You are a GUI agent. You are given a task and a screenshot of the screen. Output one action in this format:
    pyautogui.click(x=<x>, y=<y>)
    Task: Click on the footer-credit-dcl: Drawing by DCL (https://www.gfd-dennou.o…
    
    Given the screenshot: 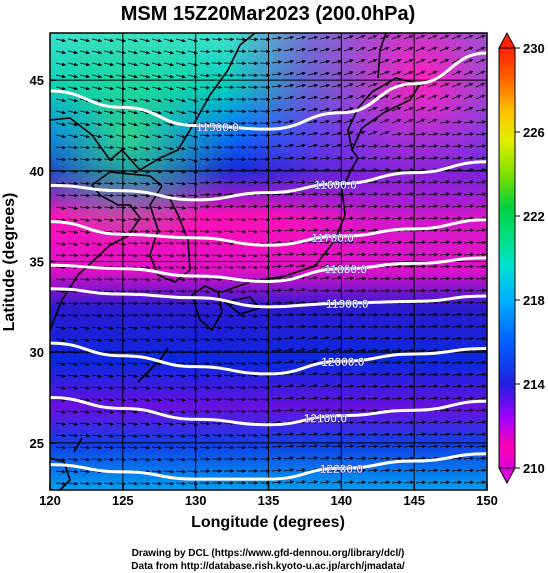 What is the action you would take?
    pyautogui.click(x=268, y=553)
    